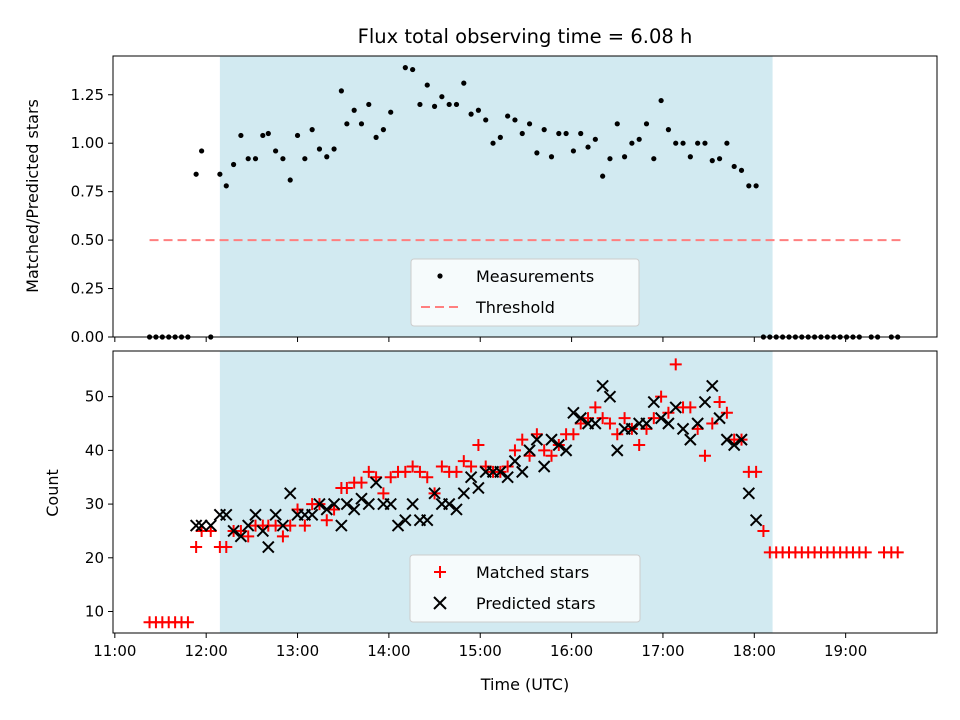  What do you see at coordinates (754, 651) in the screenshot?
I see `x-tick-label: 18:00` at bounding box center [754, 651].